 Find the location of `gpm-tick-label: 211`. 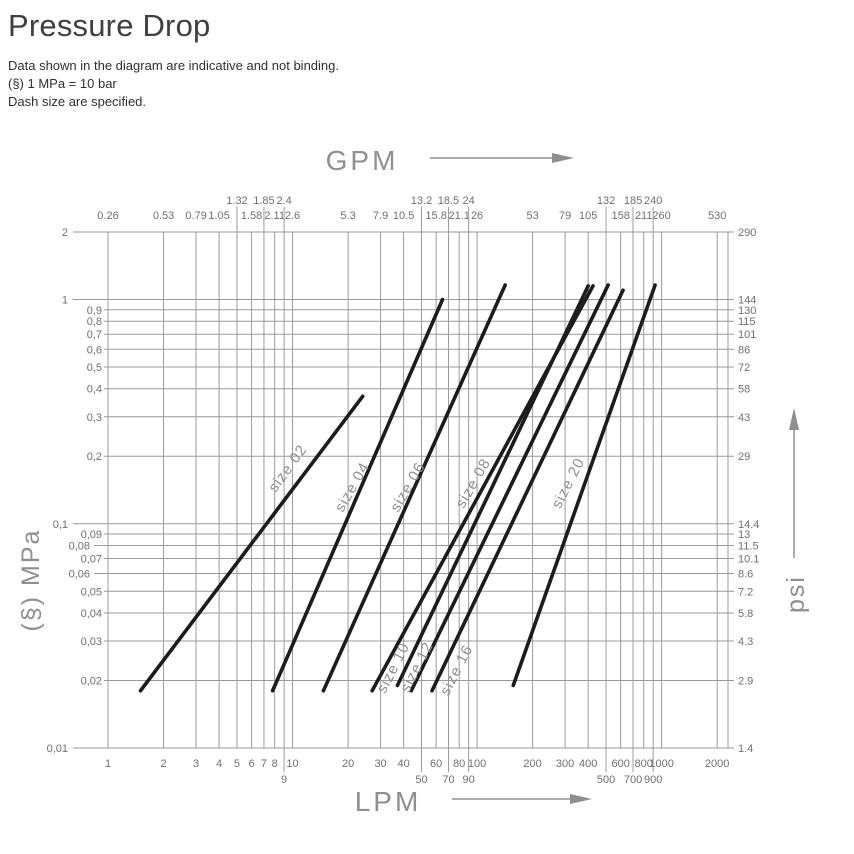

gpm-tick-label: 211 is located at coordinates (644, 216).